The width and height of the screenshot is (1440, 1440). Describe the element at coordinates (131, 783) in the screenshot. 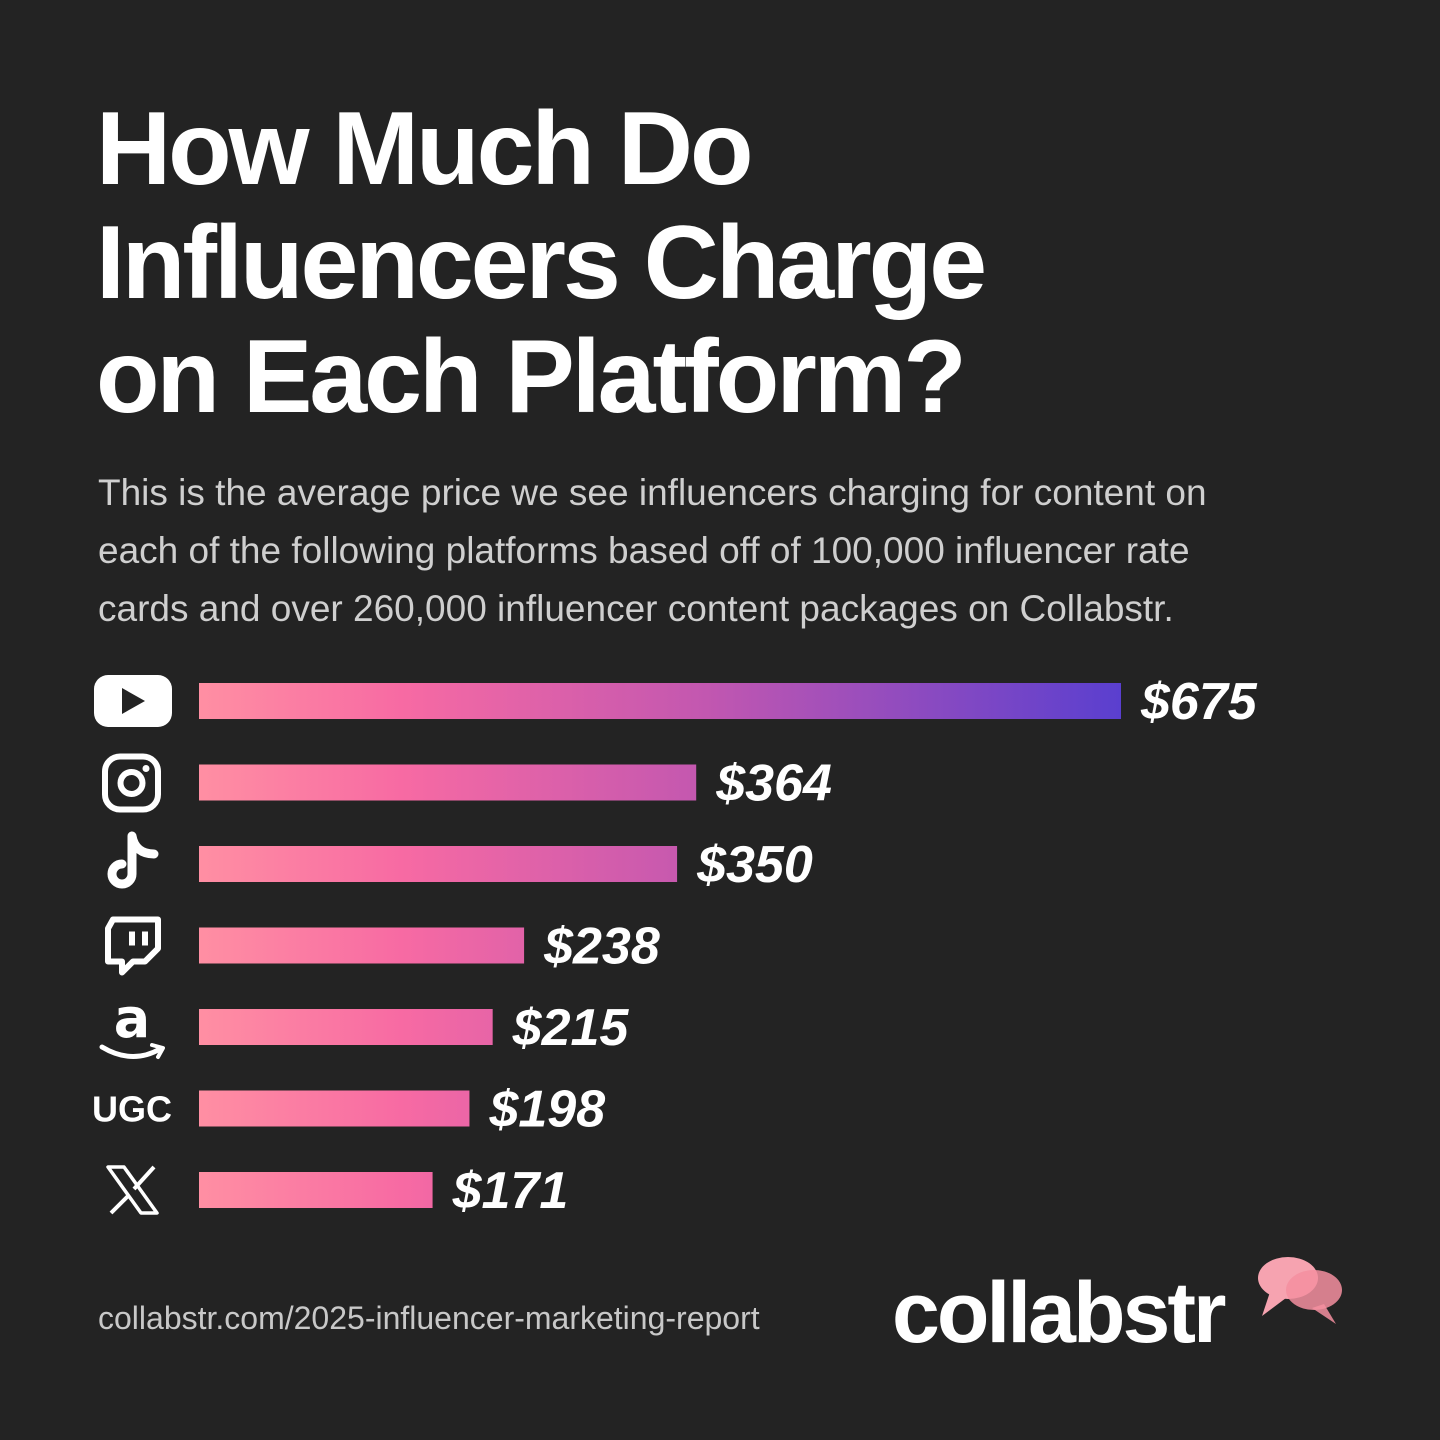

I see `instagram-icon` at that location.